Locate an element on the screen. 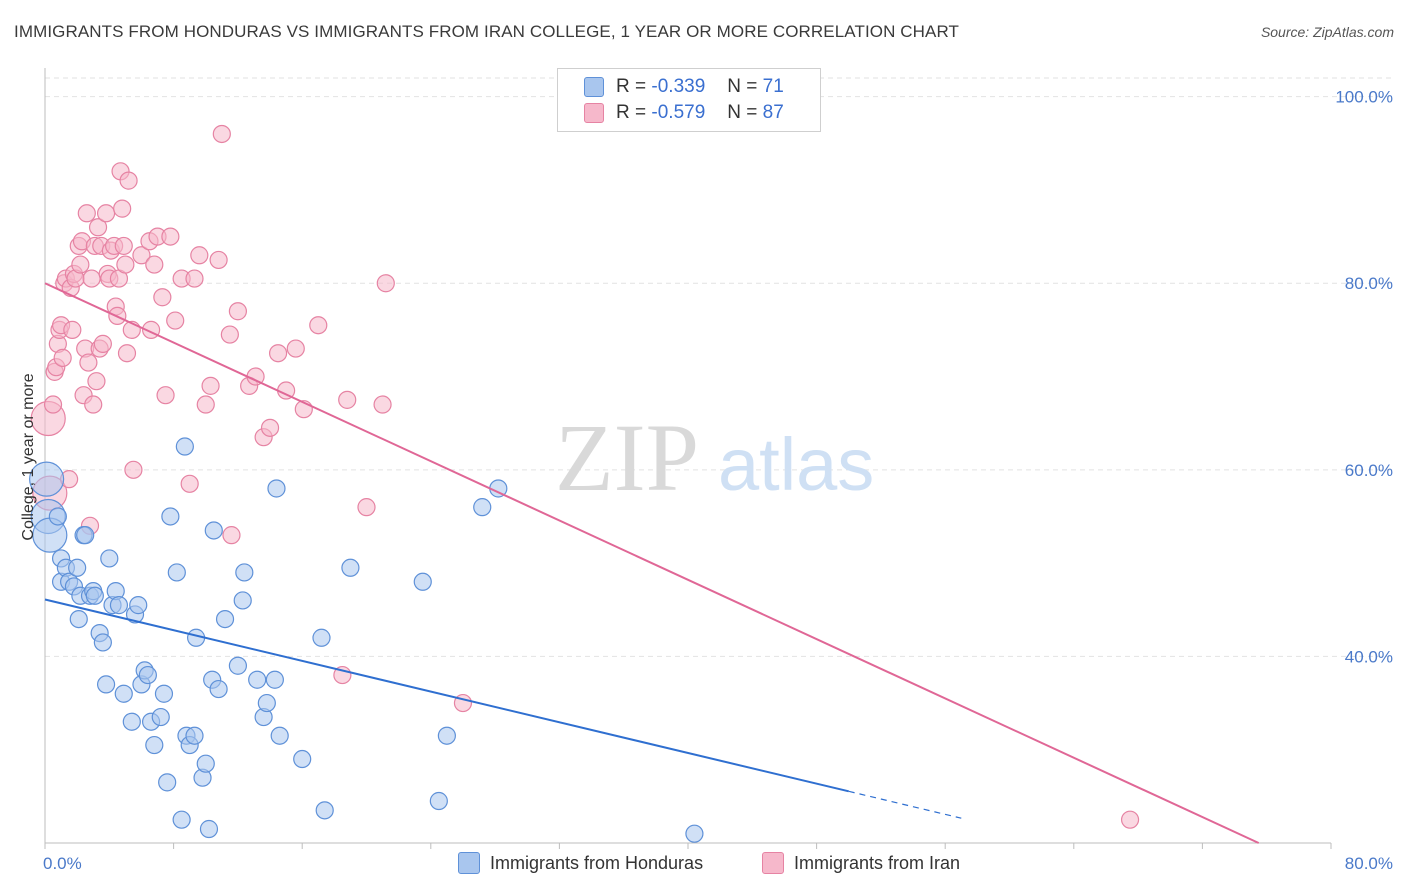  watermark-zip: ZIP is located at coordinates (627, 457).